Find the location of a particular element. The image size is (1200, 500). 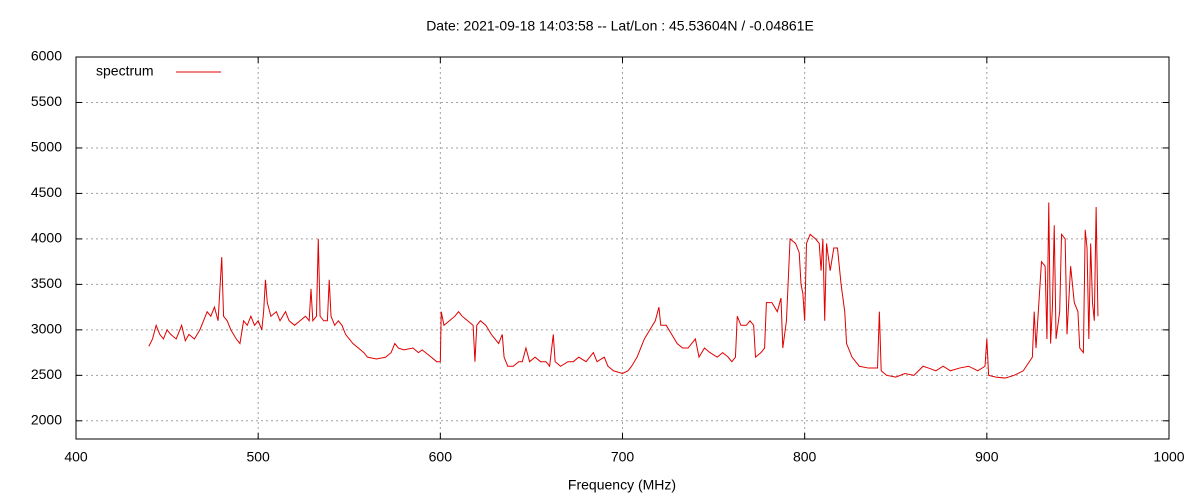

x-tick-label: 700 is located at coordinates (623, 457).